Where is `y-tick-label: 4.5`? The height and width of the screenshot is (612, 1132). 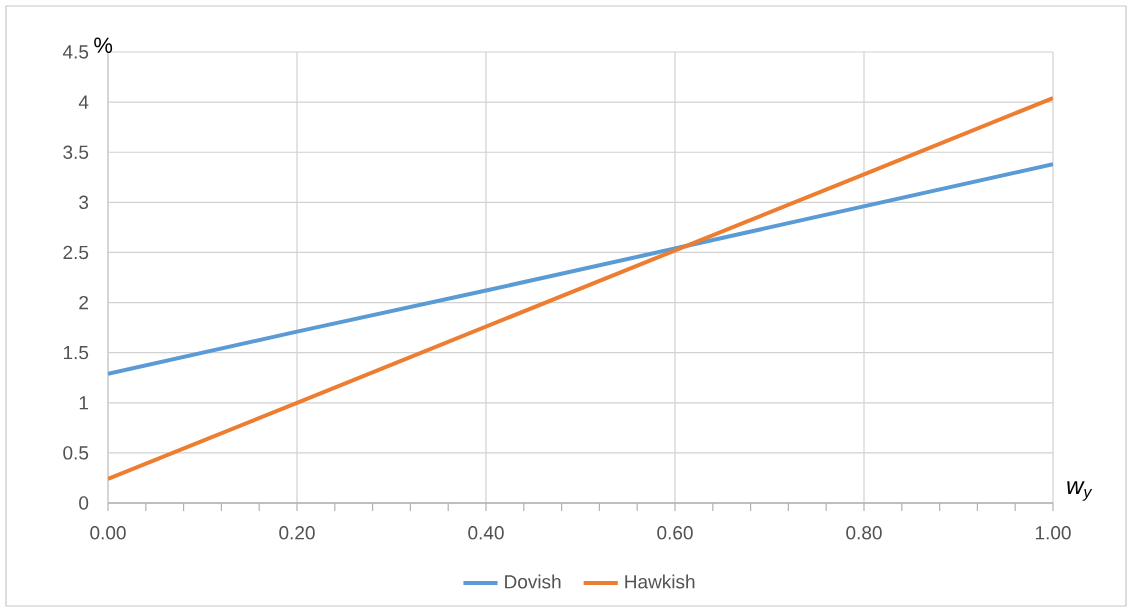 y-tick-label: 4.5 is located at coordinates (75, 52).